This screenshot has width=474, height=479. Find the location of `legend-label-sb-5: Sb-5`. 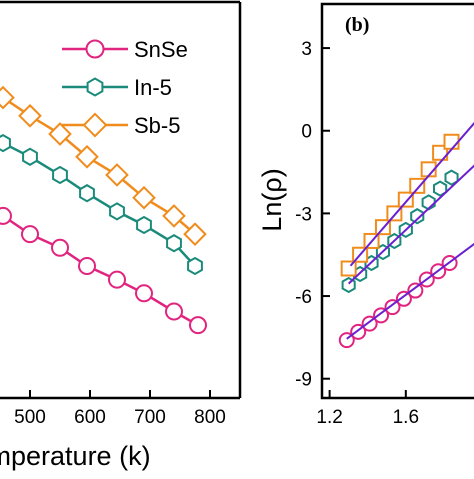

legend-label-sb-5: Sb-5 is located at coordinates (157, 125).